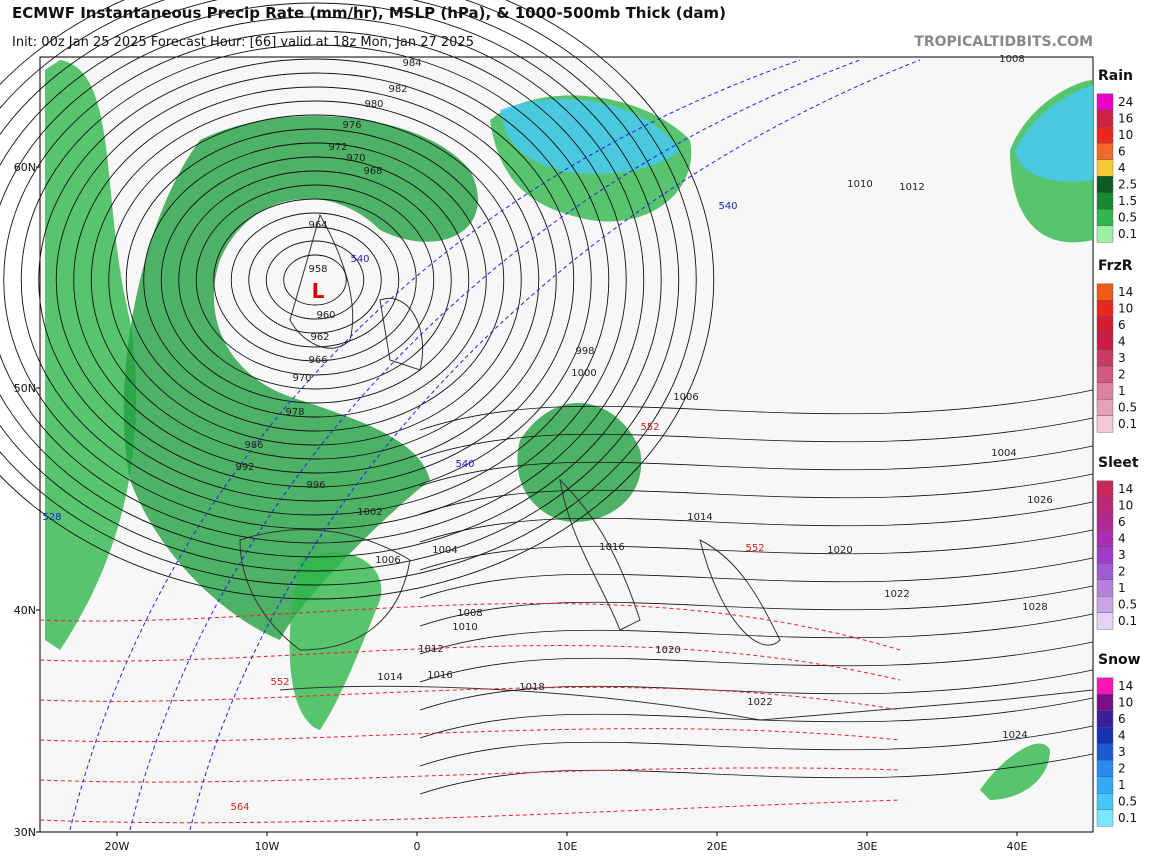 The height and width of the screenshot is (857, 1151). What do you see at coordinates (1127, 185) in the screenshot?
I see `legend-tick-label: 2.5` at bounding box center [1127, 185].